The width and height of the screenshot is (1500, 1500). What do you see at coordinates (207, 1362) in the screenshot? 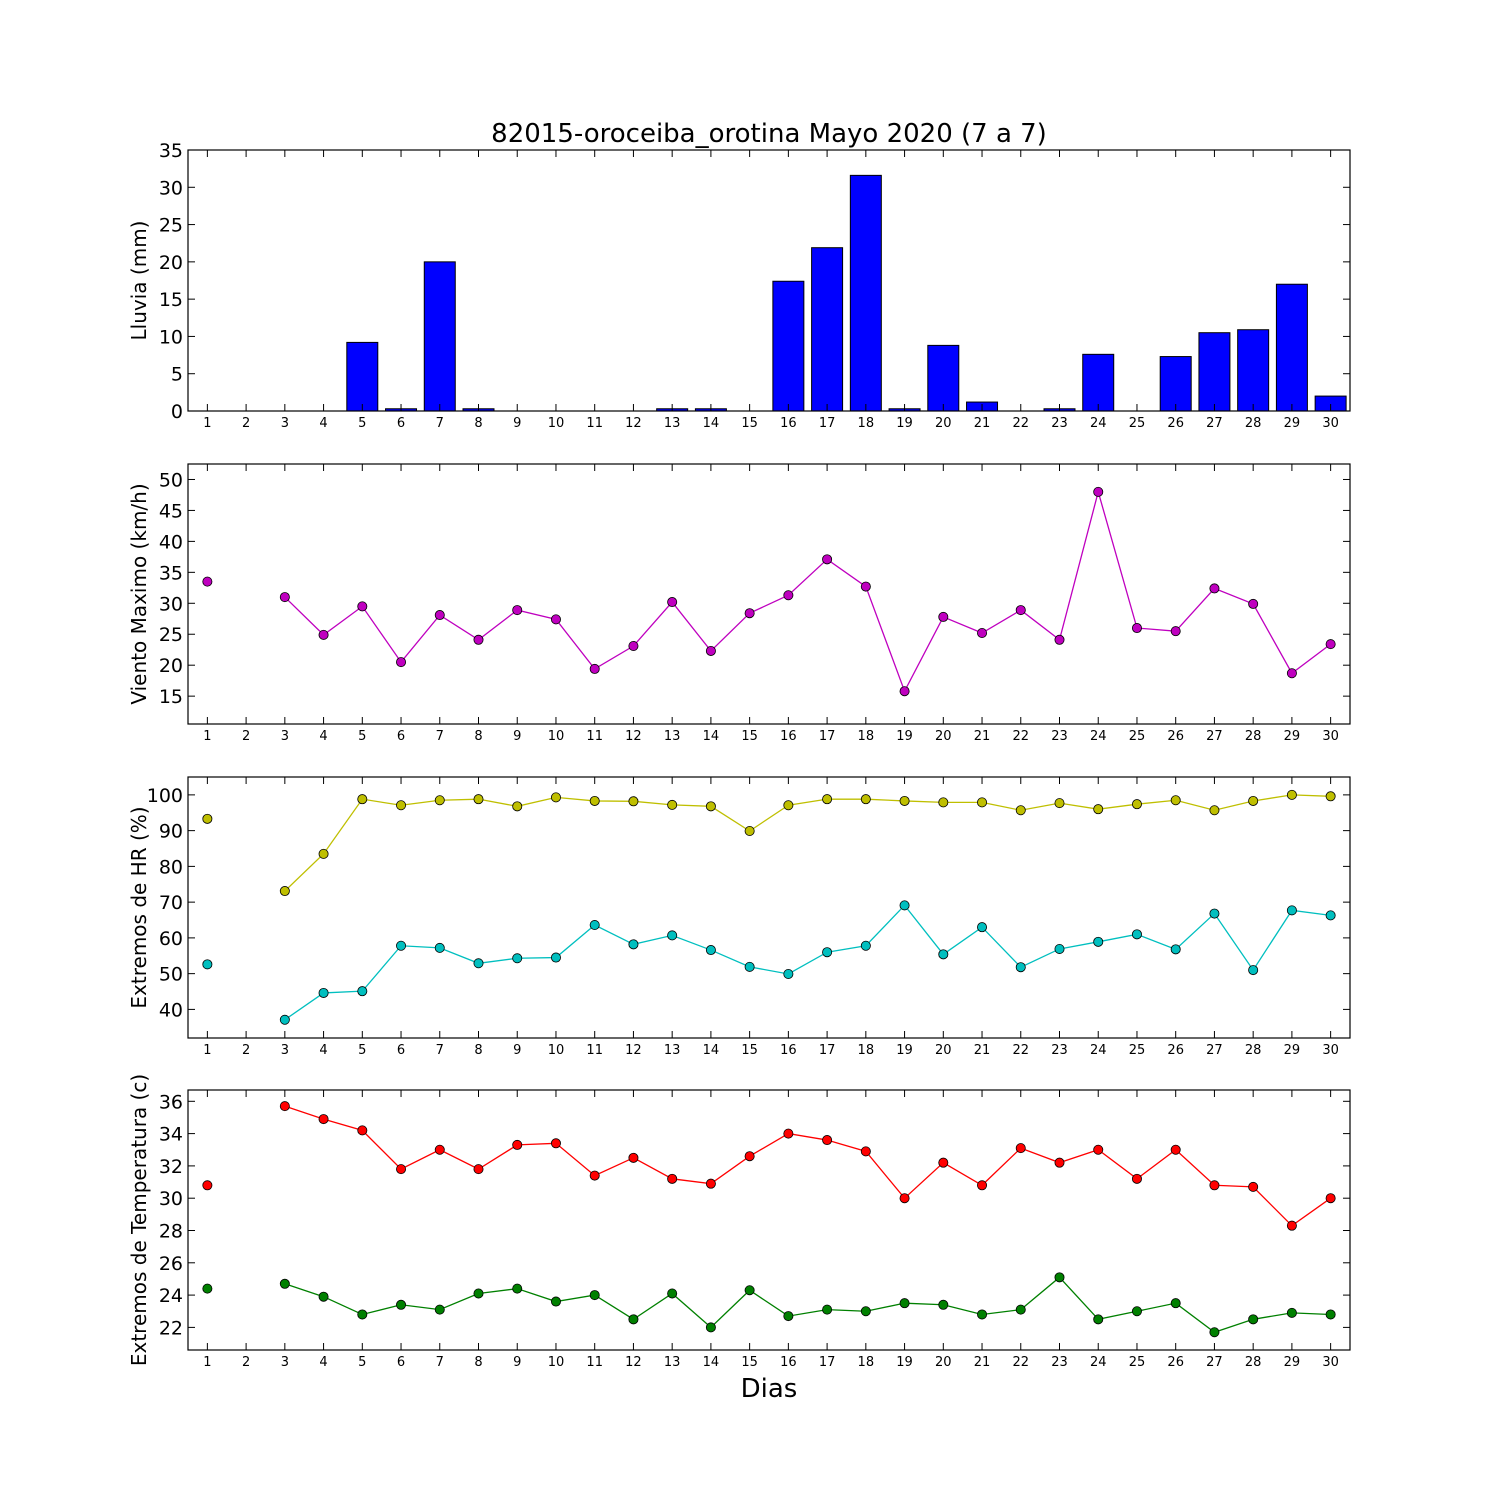
I see `temp-xtick-label: 1` at bounding box center [207, 1362].